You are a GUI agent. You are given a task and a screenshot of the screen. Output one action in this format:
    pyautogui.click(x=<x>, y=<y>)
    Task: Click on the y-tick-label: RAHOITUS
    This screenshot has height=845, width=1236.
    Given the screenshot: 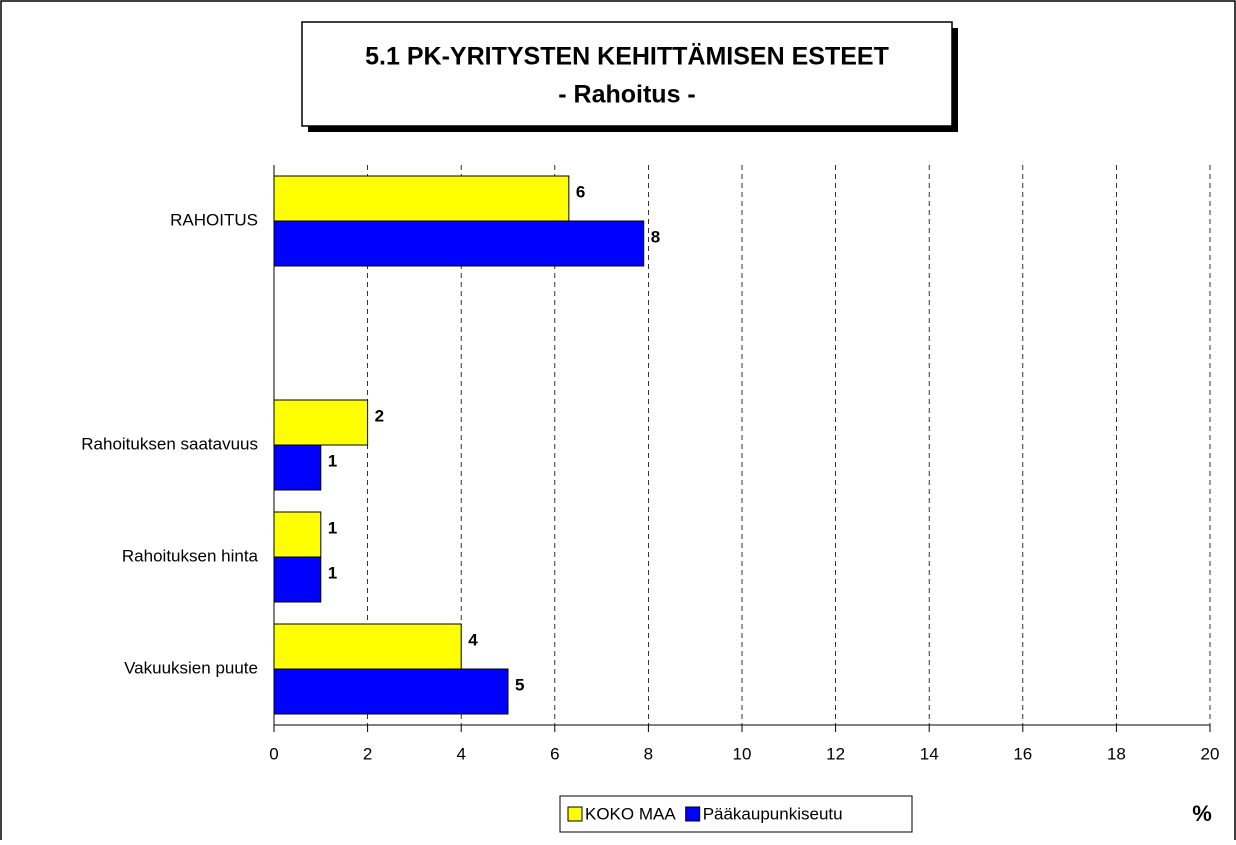 What is the action you would take?
    pyautogui.click(x=214, y=219)
    